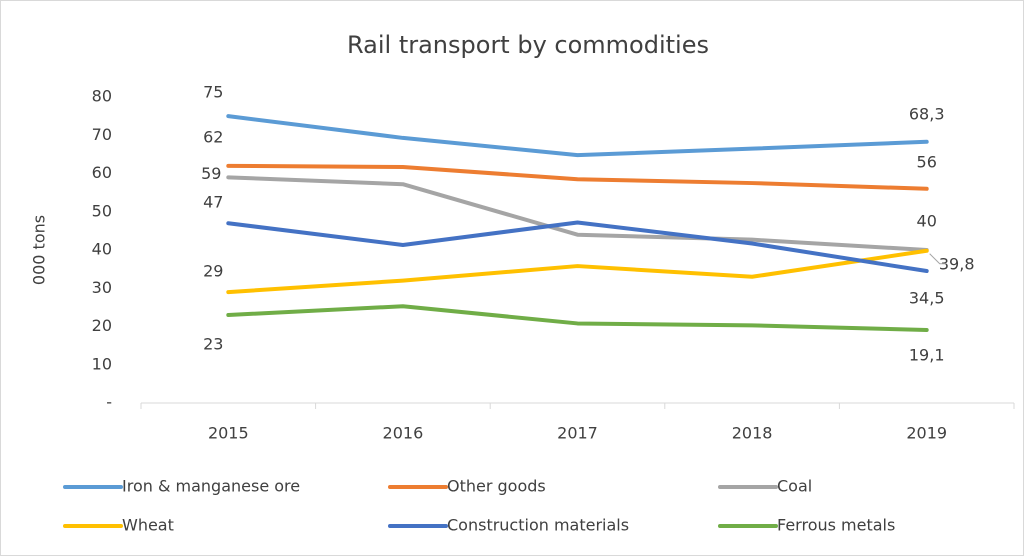  What do you see at coordinates (148, 525) in the screenshot?
I see `legend-label: Wheat` at bounding box center [148, 525].